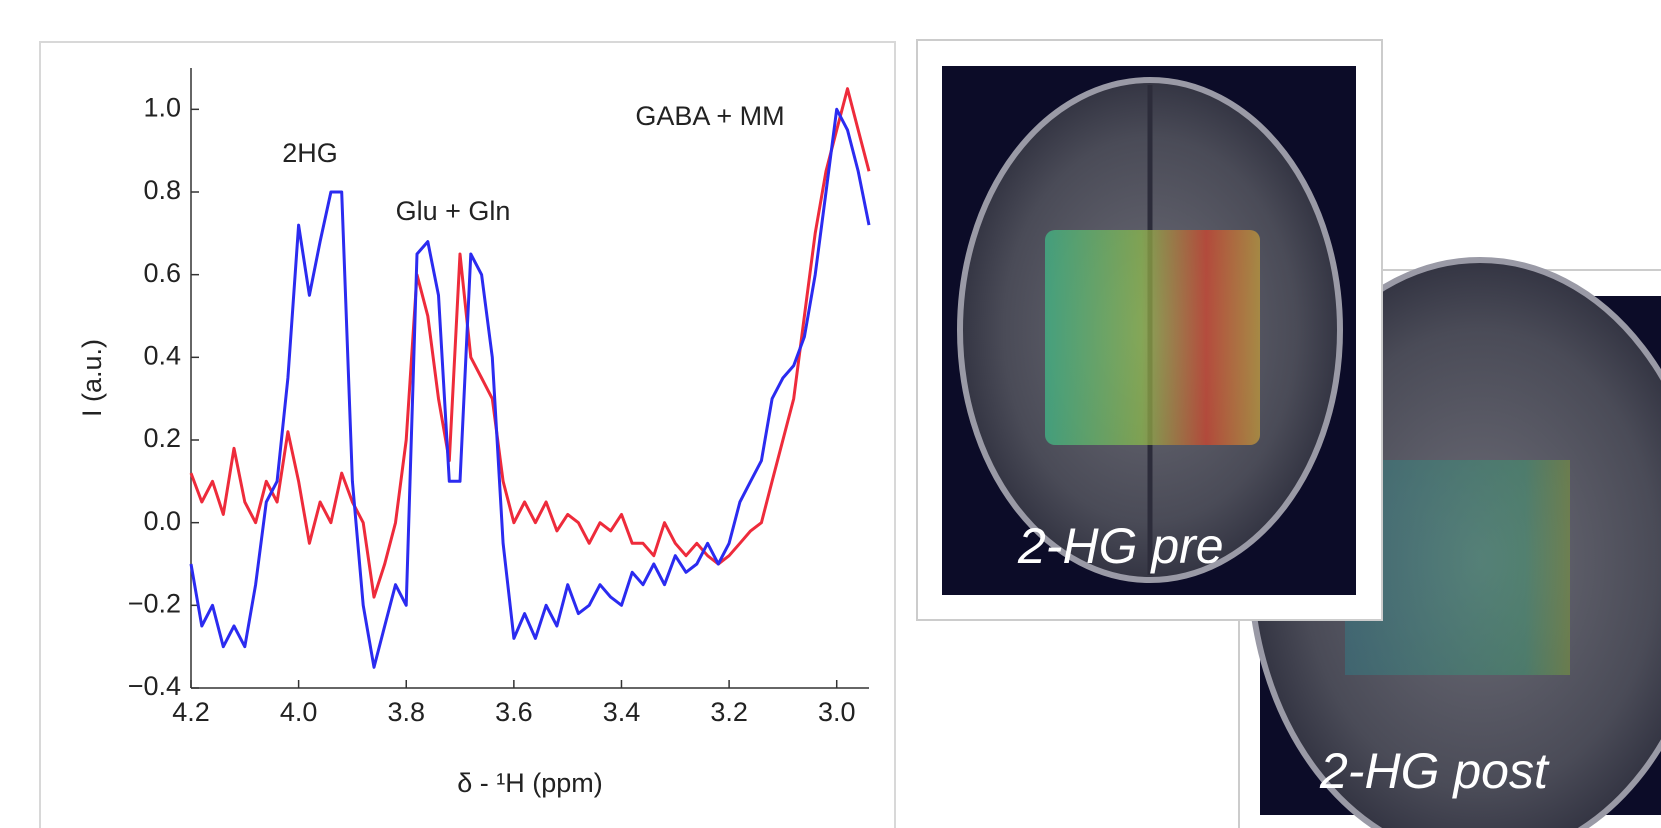 The width and height of the screenshot is (1661, 828). Describe the element at coordinates (837, 712) in the screenshot. I see `x-tick-label: 3.0` at that location.